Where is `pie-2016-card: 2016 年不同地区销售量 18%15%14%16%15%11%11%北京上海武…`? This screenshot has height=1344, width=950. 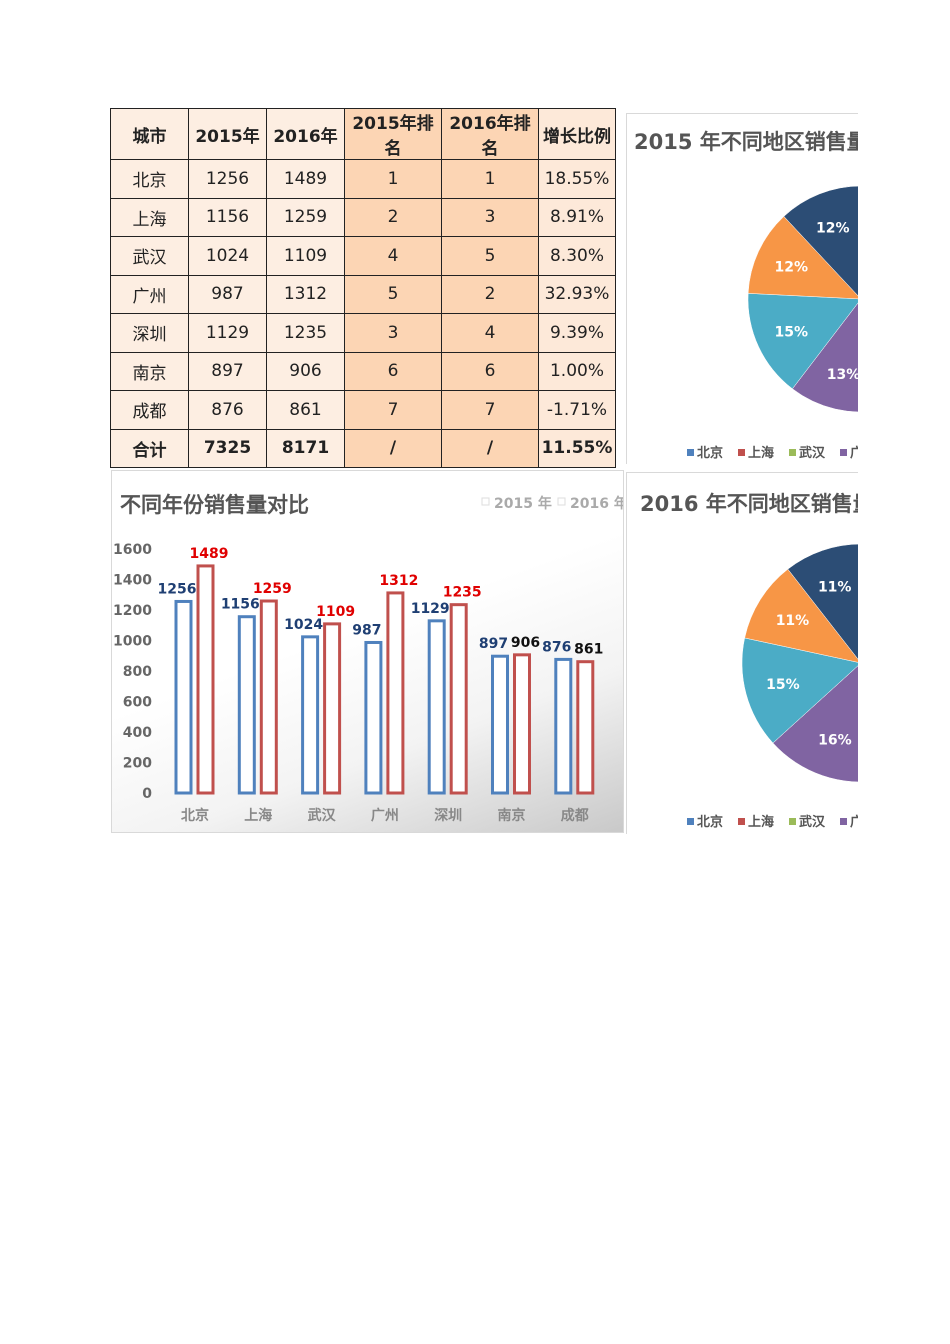 pie-2016-card: 2016 年不同地区销售量 18%15%14%16%15%11%11%北京上海武… is located at coordinates (742, 653).